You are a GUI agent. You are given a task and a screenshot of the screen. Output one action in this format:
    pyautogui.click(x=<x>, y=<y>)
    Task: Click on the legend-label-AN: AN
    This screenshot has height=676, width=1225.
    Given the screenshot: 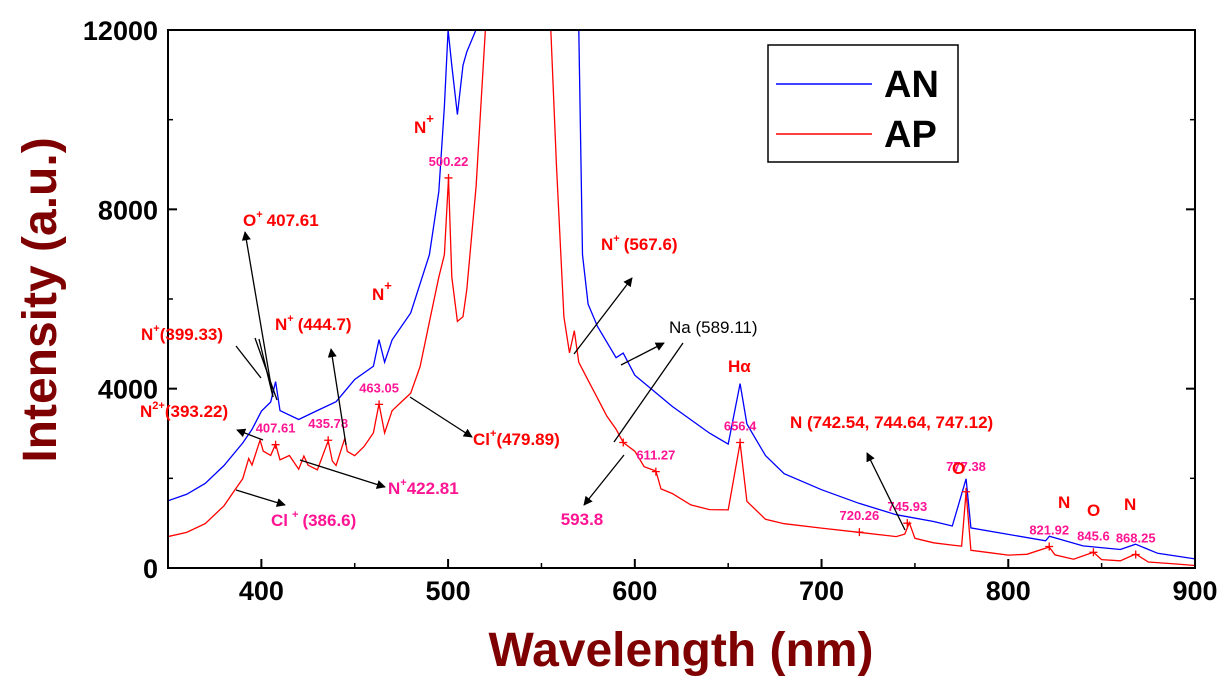 What is the action you would take?
    pyautogui.click(x=911, y=85)
    